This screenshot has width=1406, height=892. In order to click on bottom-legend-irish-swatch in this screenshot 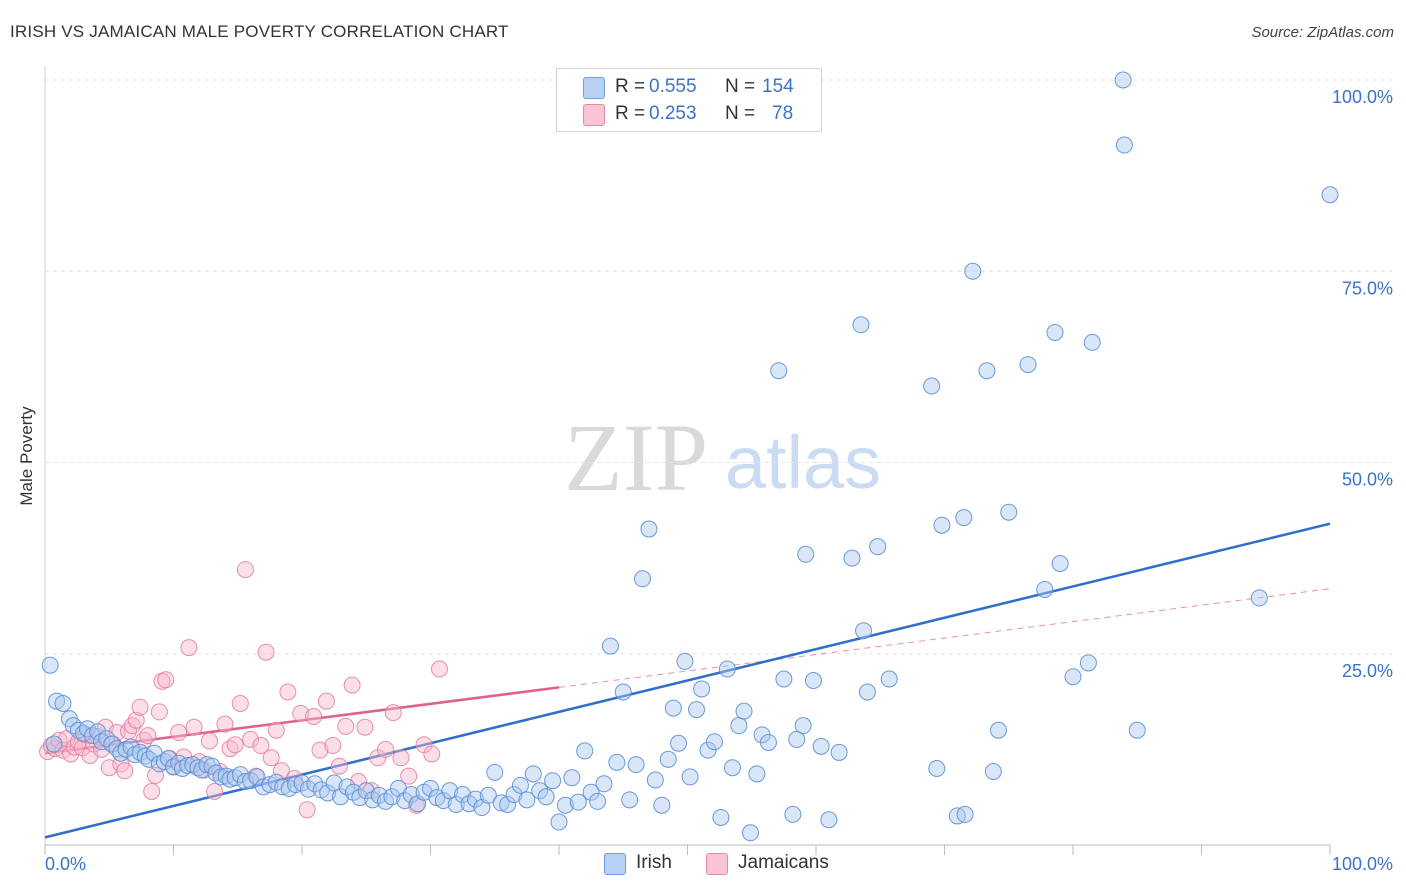, I will do `click(615, 864)`.